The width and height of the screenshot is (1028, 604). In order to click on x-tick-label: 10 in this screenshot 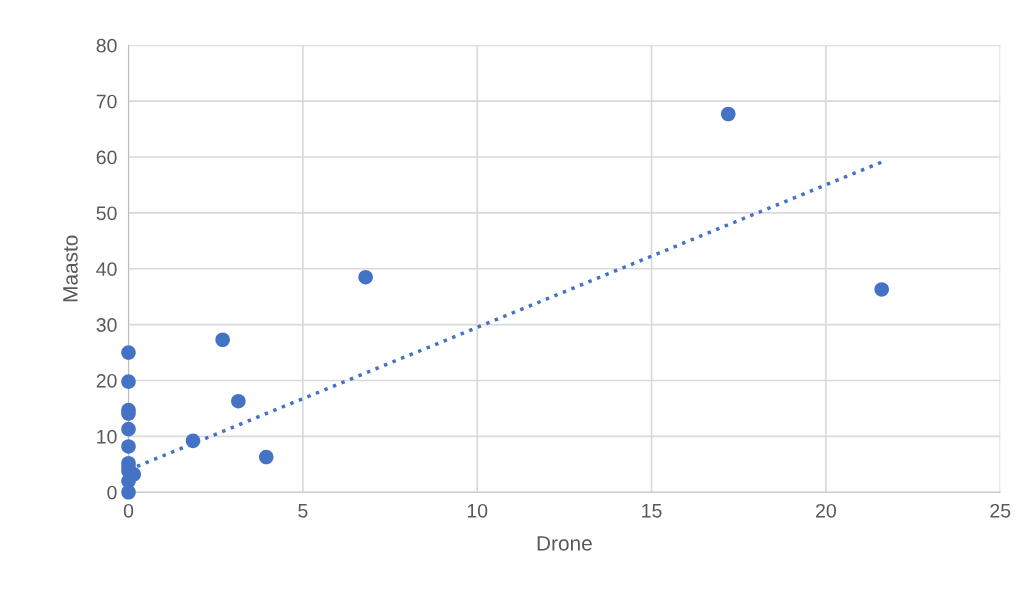, I will do `click(477, 510)`.